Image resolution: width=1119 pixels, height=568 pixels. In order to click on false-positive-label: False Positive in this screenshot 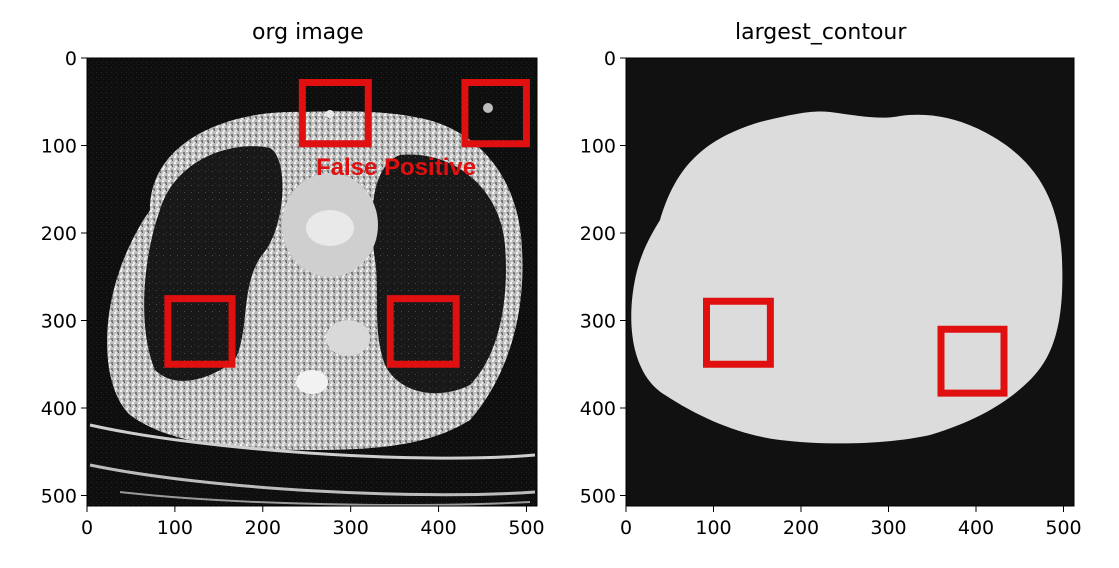, I will do `click(396, 167)`.